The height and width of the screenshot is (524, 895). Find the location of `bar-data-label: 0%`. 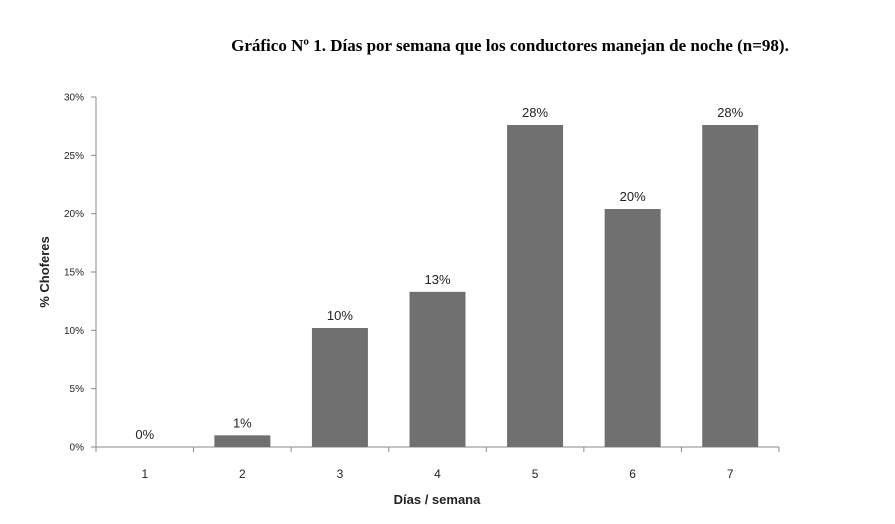

bar-data-label: 0% is located at coordinates (144, 434).